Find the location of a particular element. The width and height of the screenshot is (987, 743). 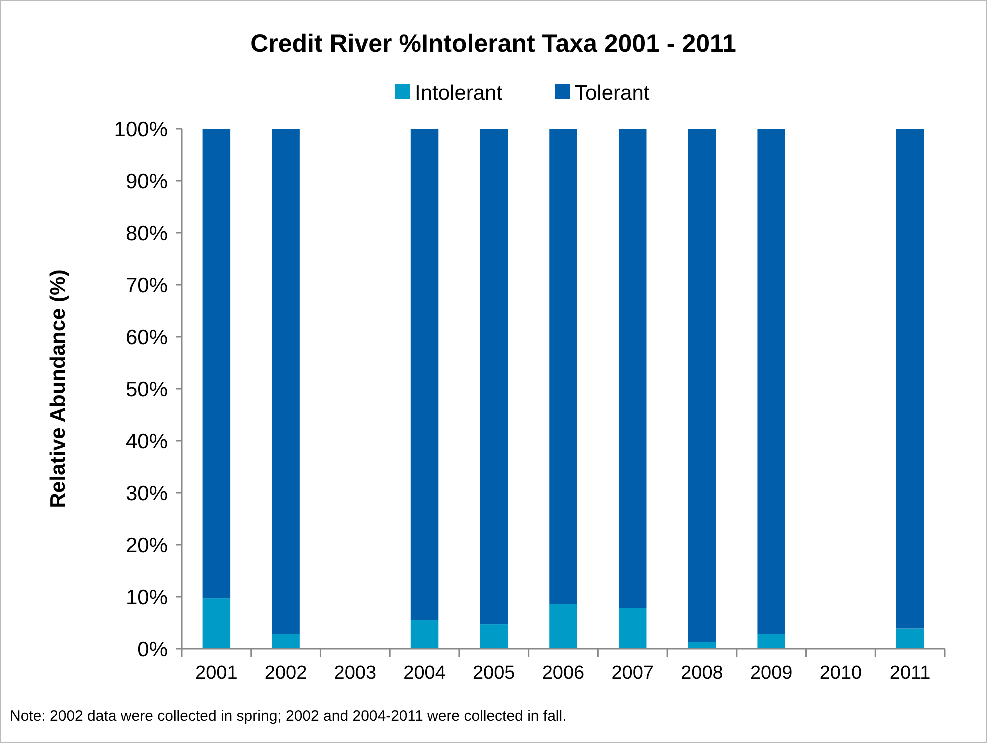

y-tick-label: 10% is located at coordinates (147, 598).